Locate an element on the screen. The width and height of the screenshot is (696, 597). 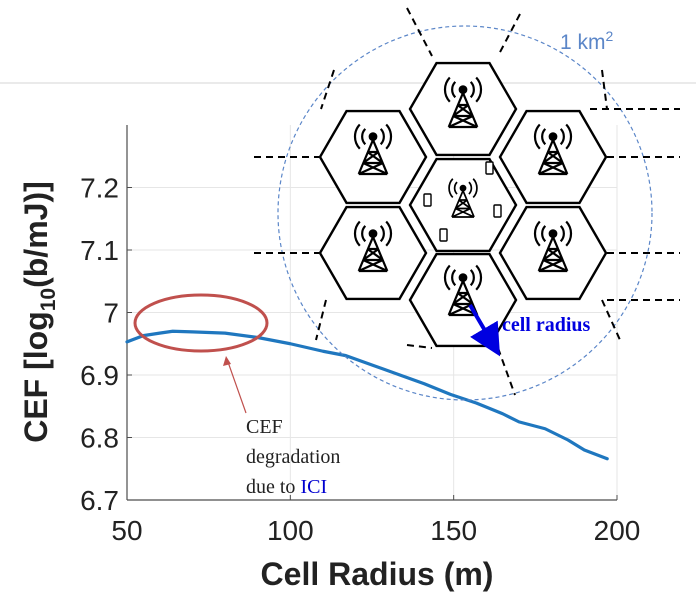
ici-note: CEF degradation due to ICI is located at coordinates (295, 457).